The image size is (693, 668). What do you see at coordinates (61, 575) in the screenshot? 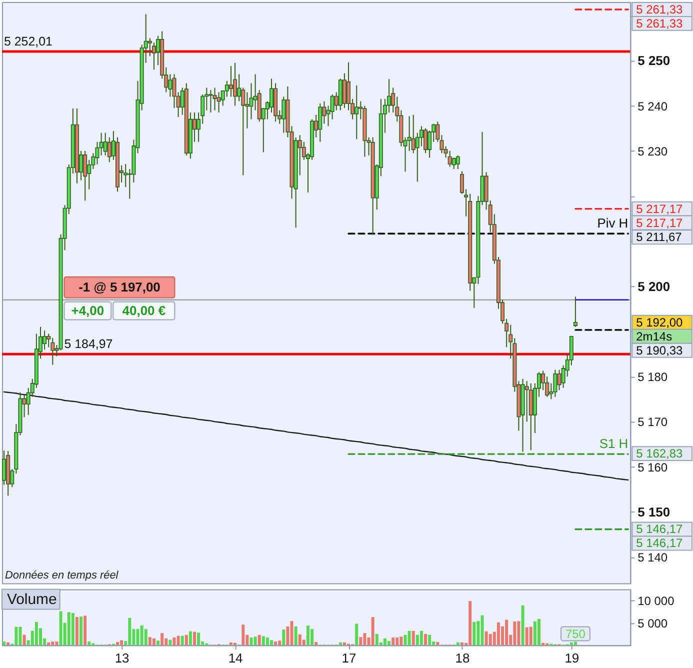
I see `annotation: Données en temps réel` at bounding box center [61, 575].